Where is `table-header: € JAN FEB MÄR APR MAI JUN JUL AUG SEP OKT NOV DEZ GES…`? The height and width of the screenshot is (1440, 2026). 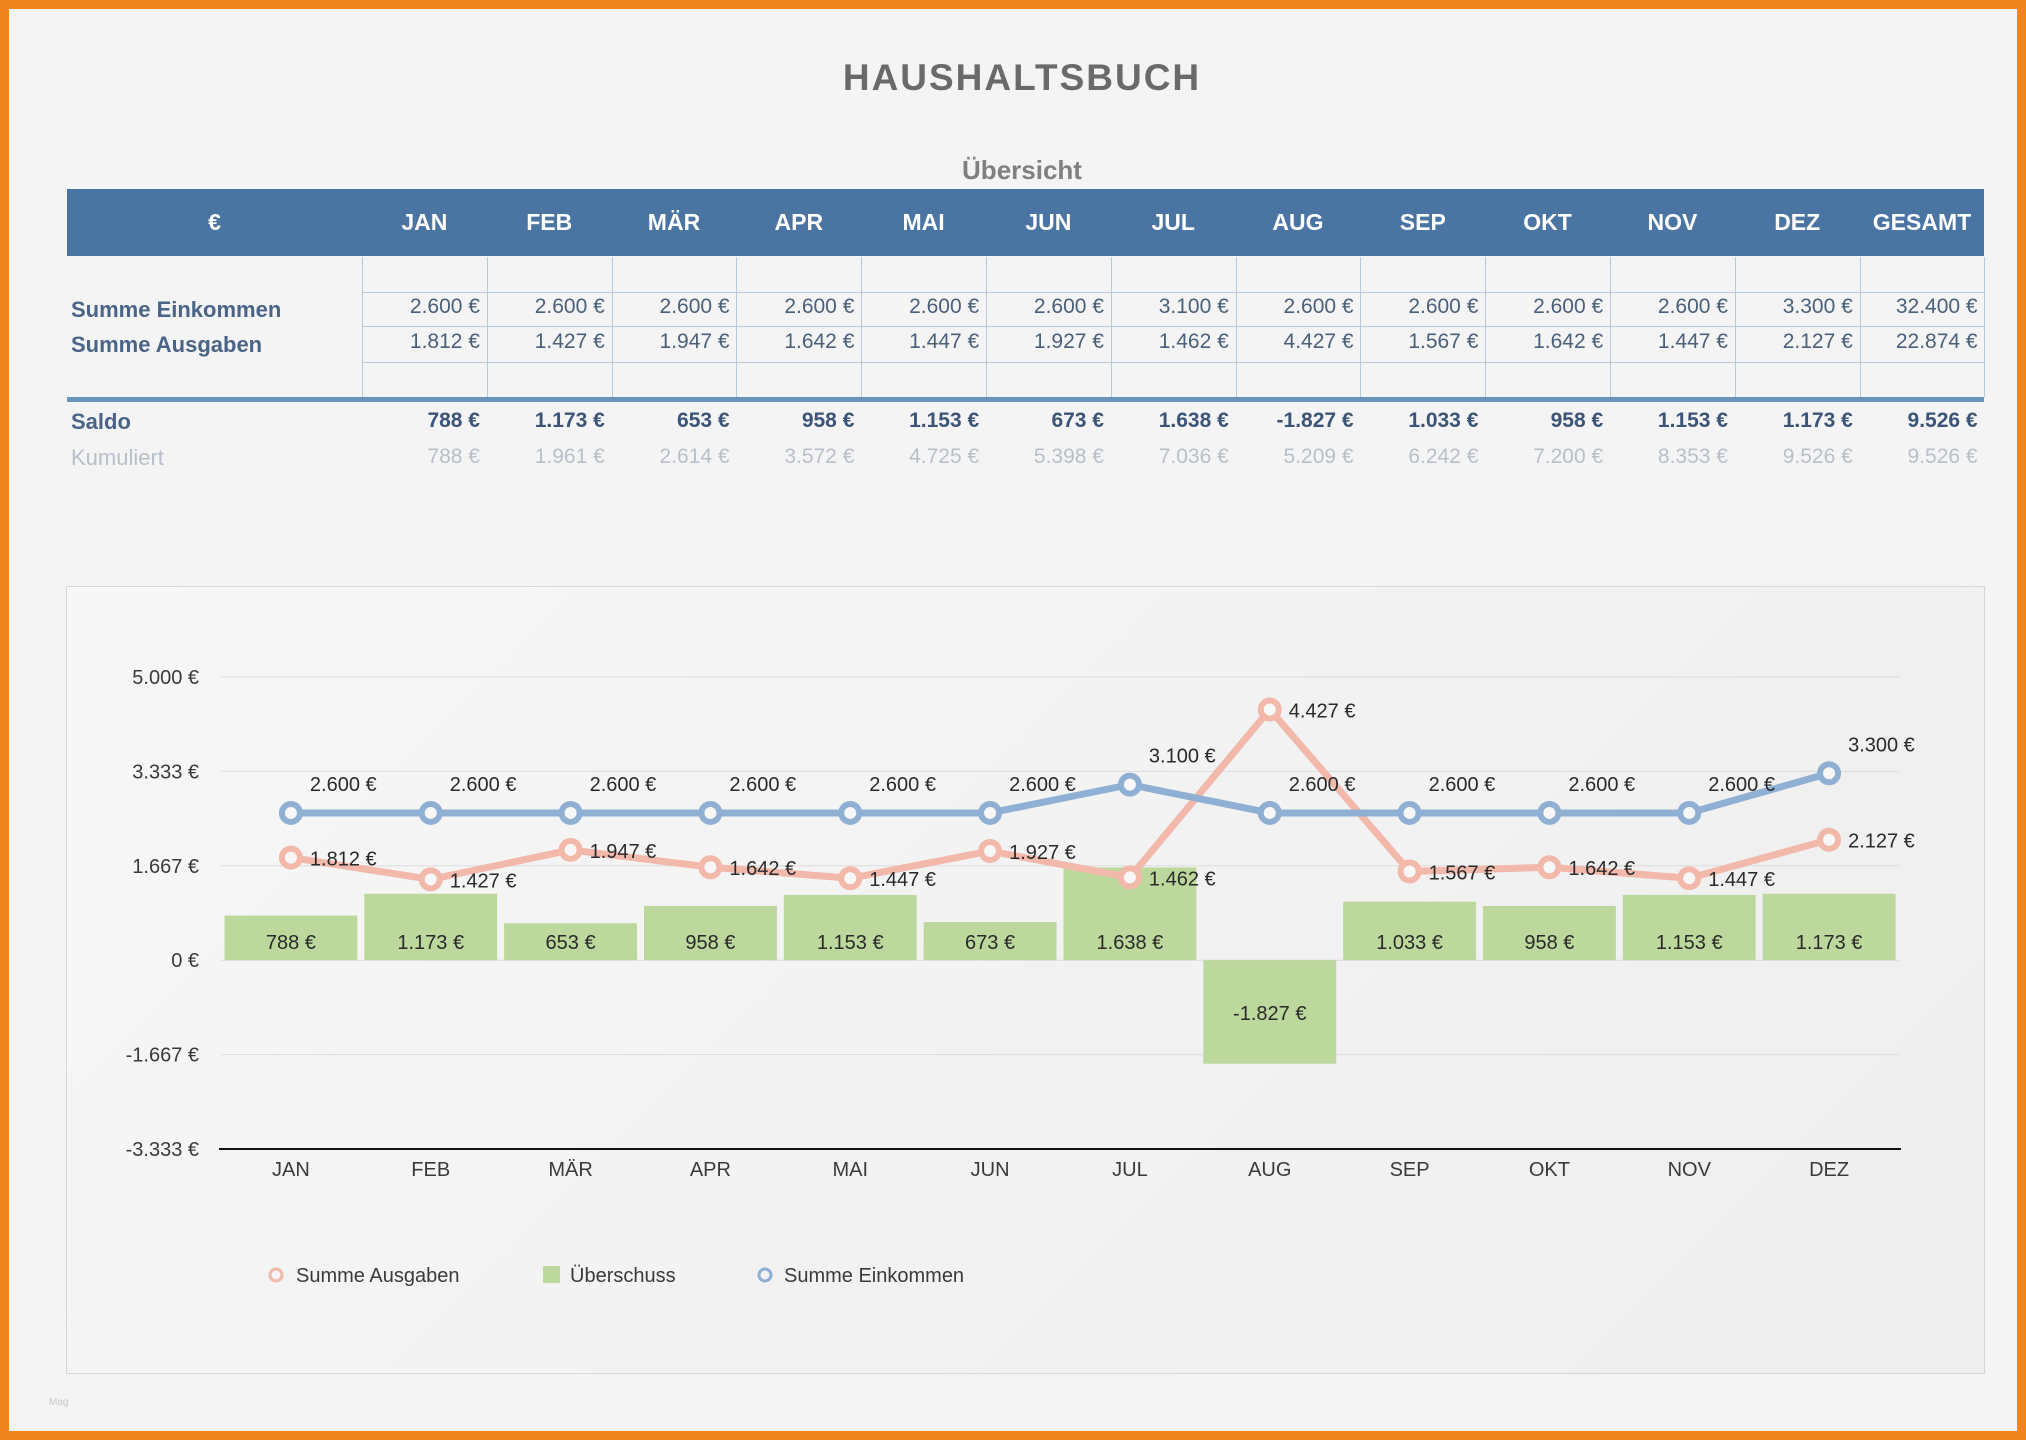 table-header: € JAN FEB MÄR APR MAI JUN JUL AUG SEP OKT NOV DEZ GES… is located at coordinates (1025, 222).